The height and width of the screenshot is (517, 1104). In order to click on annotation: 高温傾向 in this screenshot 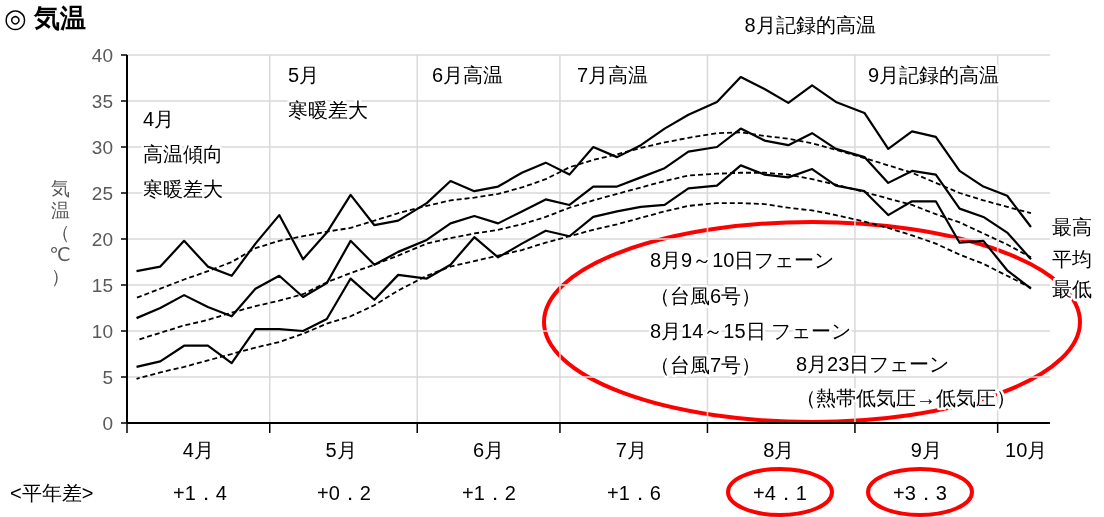, I will do `click(183, 154)`.